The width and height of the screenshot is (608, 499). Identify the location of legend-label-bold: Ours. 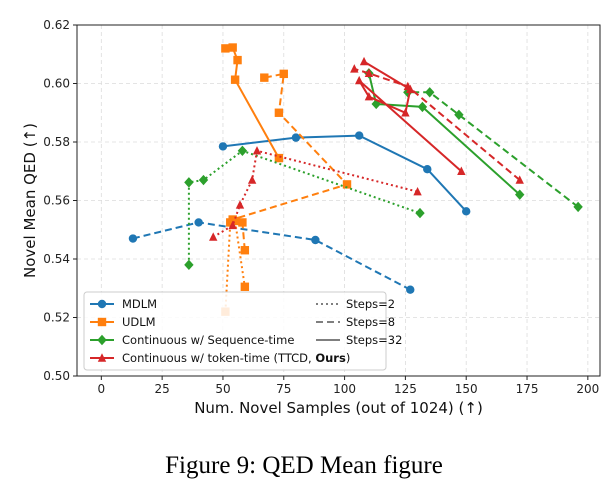
(330, 358).